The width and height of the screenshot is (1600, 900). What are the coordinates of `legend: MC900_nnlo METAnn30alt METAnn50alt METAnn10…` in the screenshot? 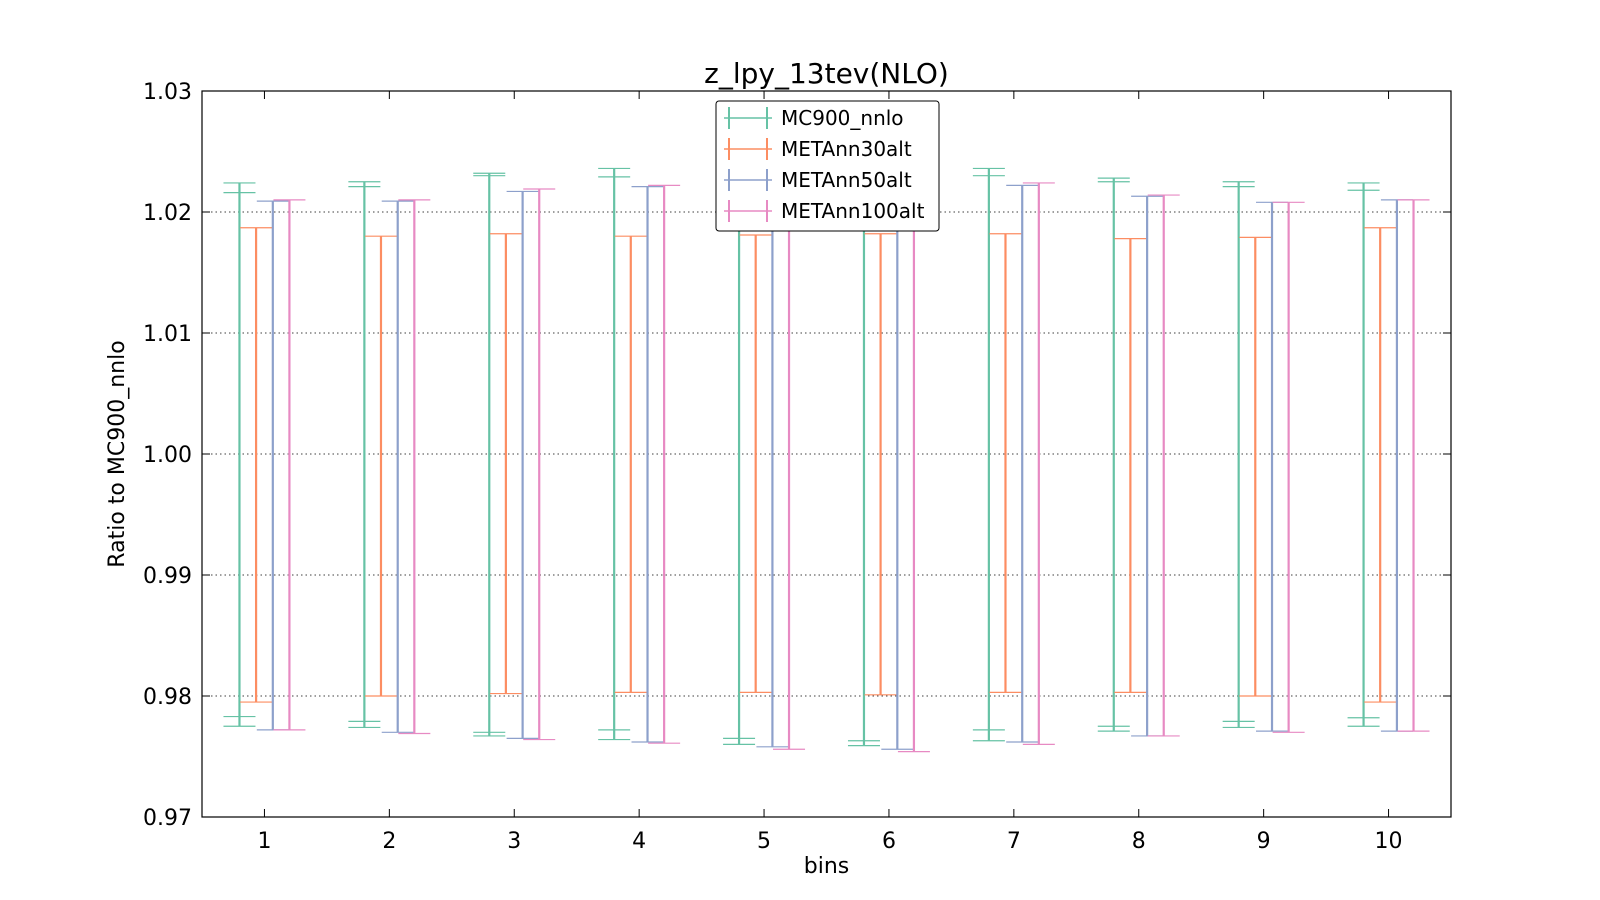 It's located at (827, 166).